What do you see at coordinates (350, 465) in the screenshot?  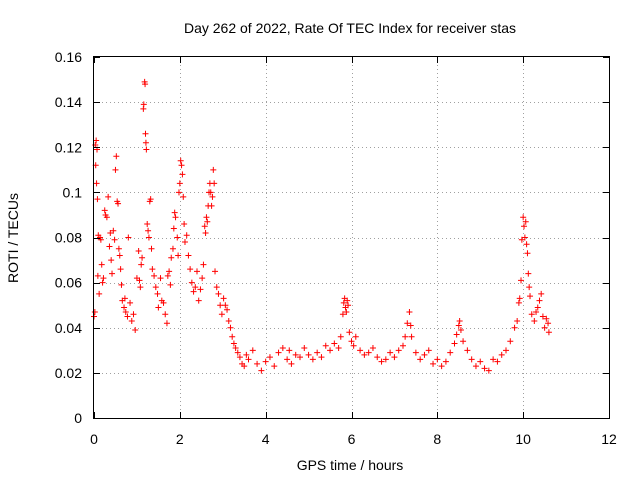 I see `x-axis-label: GPS time / hours` at bounding box center [350, 465].